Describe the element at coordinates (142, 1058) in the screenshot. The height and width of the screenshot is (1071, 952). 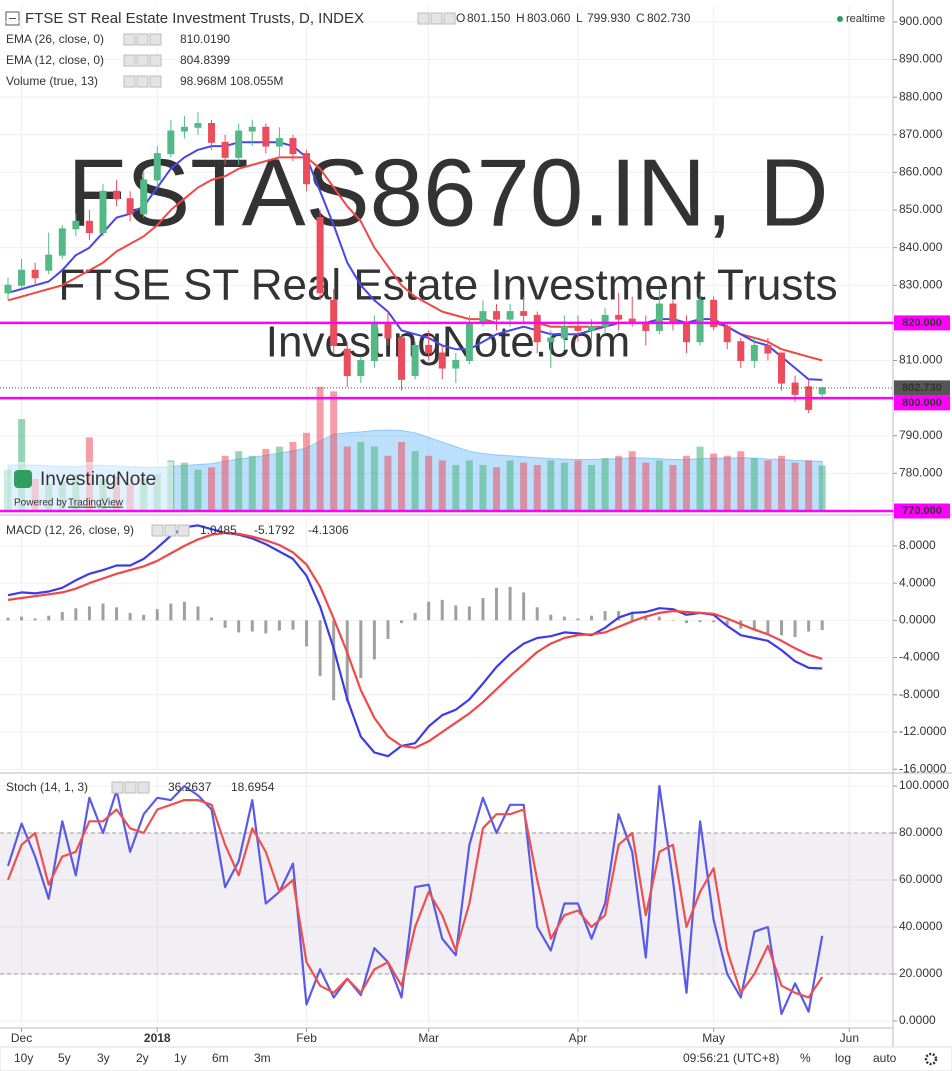
I see `range-button: 2y` at that location.